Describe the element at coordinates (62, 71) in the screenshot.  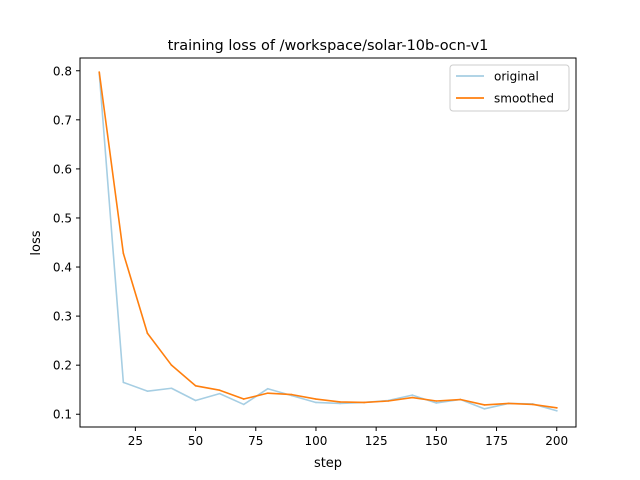
I see `y-tick-label: 0.8` at that location.